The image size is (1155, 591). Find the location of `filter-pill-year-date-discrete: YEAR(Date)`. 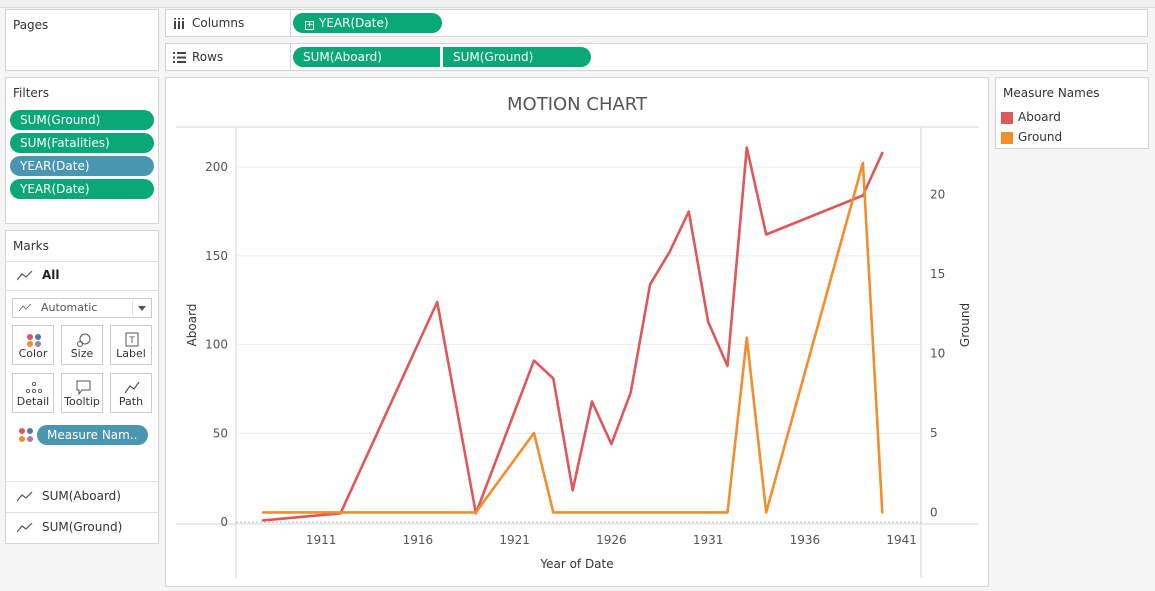

filter-pill-year-date-discrete: YEAR(Date) is located at coordinates (82, 166).